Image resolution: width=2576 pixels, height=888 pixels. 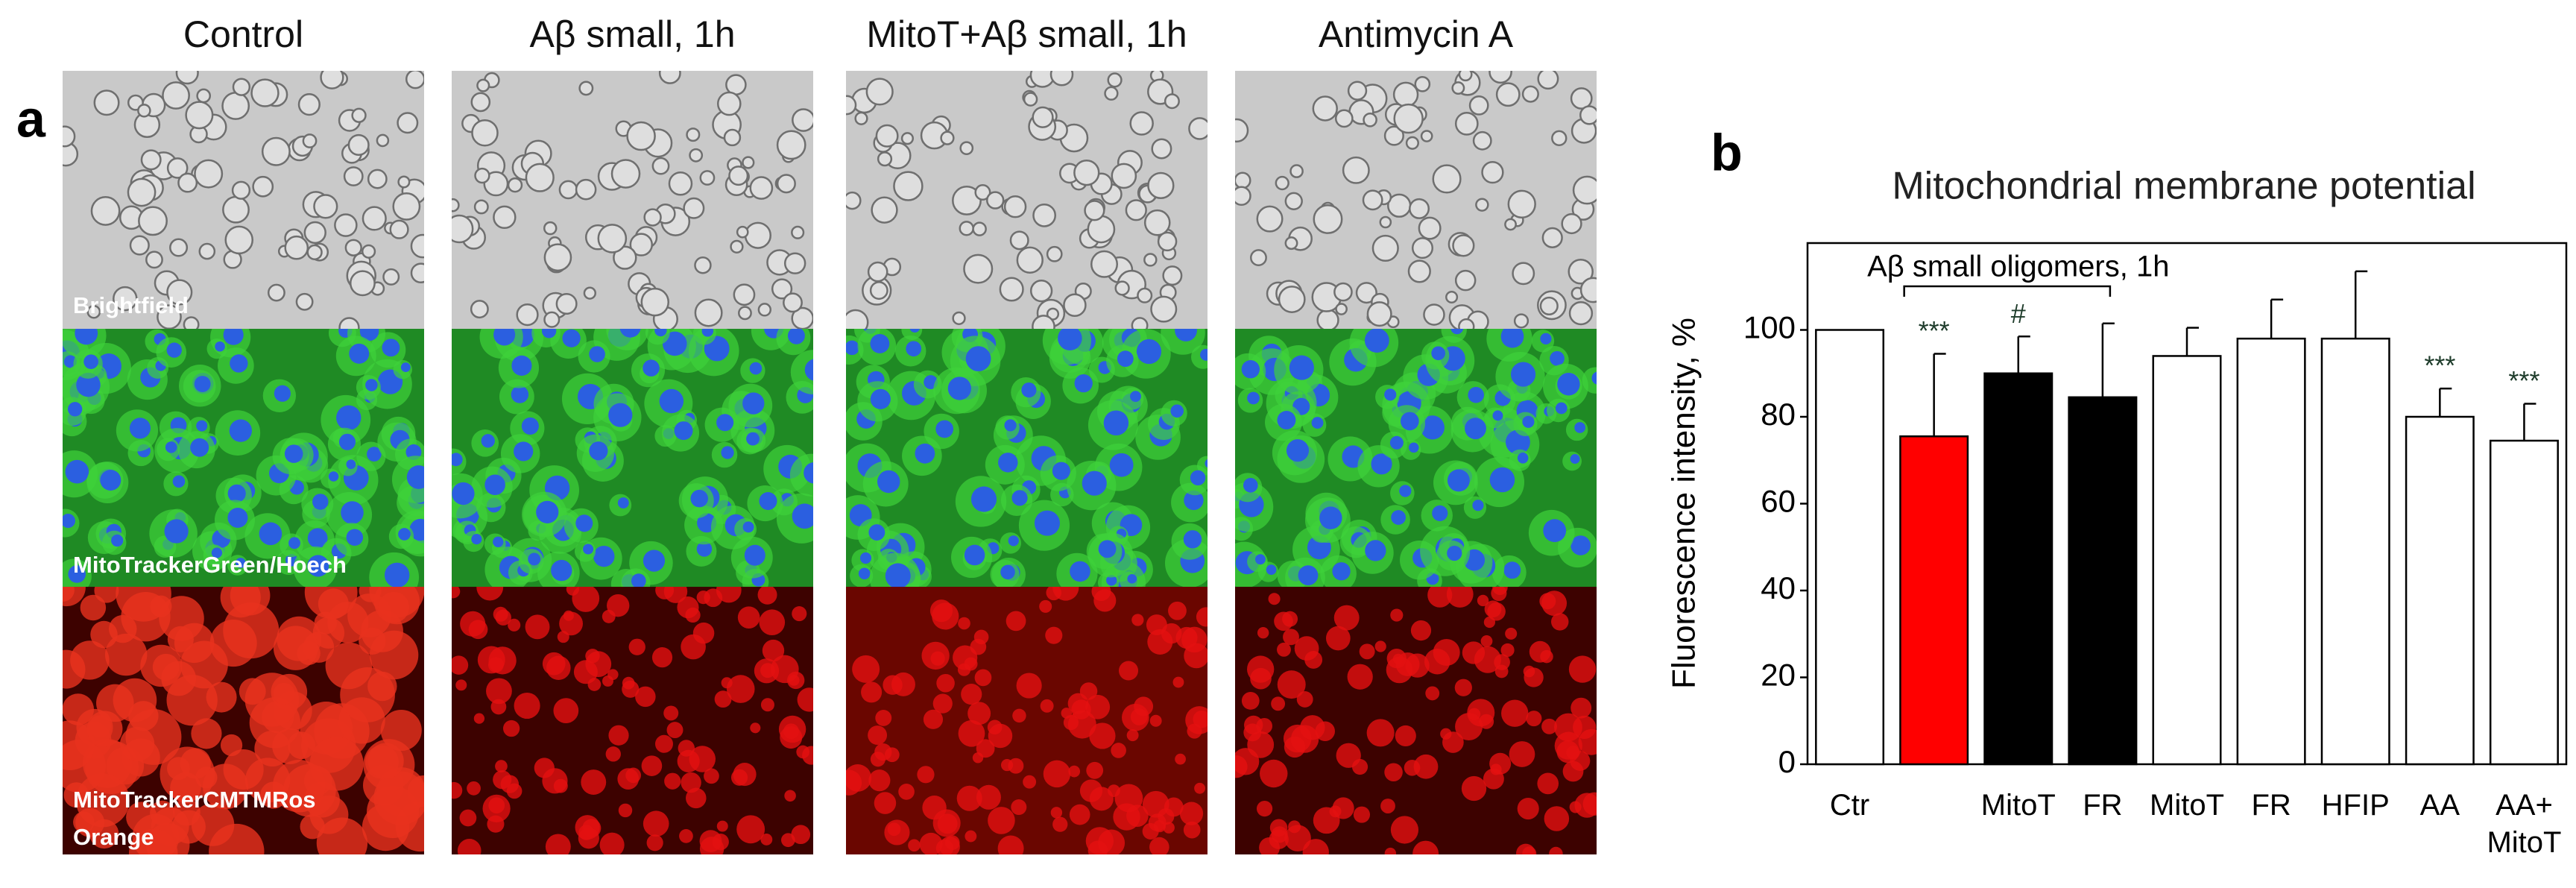 I want to click on x-tick-label: HFIP, so click(x=2355, y=805).